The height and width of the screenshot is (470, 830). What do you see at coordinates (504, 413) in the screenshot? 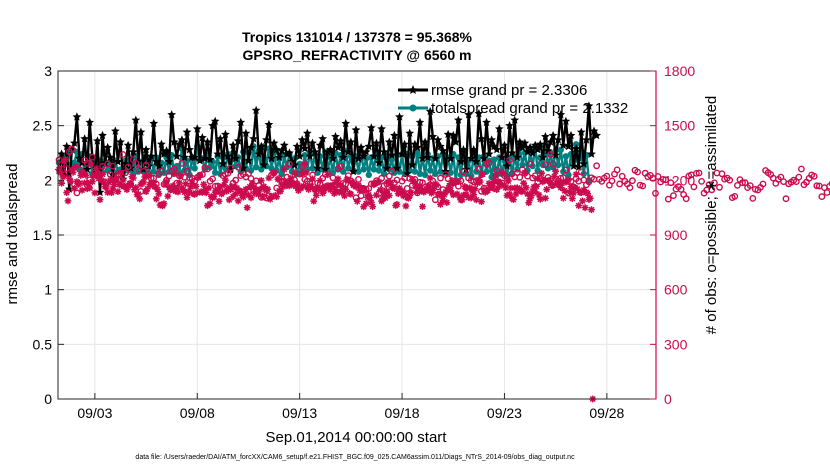
I see `x-tick-label: 09/23` at bounding box center [504, 413].